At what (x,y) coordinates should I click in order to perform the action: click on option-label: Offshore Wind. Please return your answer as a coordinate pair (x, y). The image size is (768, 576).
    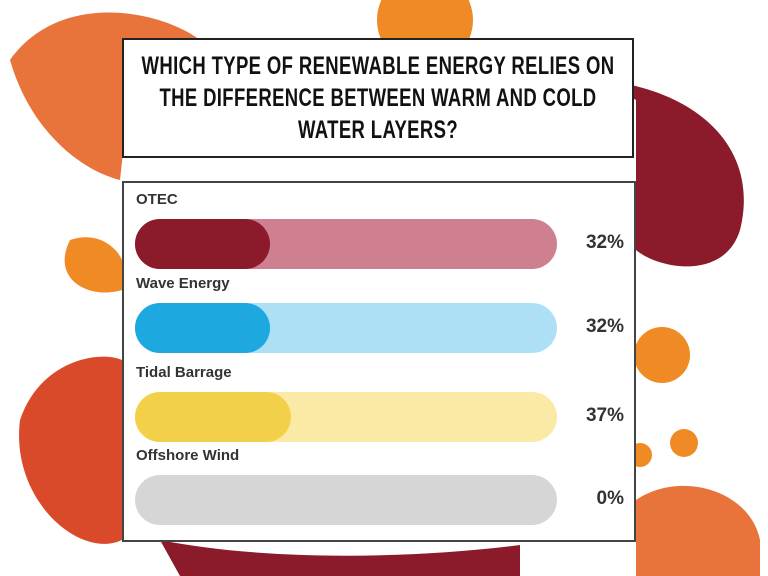
    Looking at the image, I should click on (188, 455).